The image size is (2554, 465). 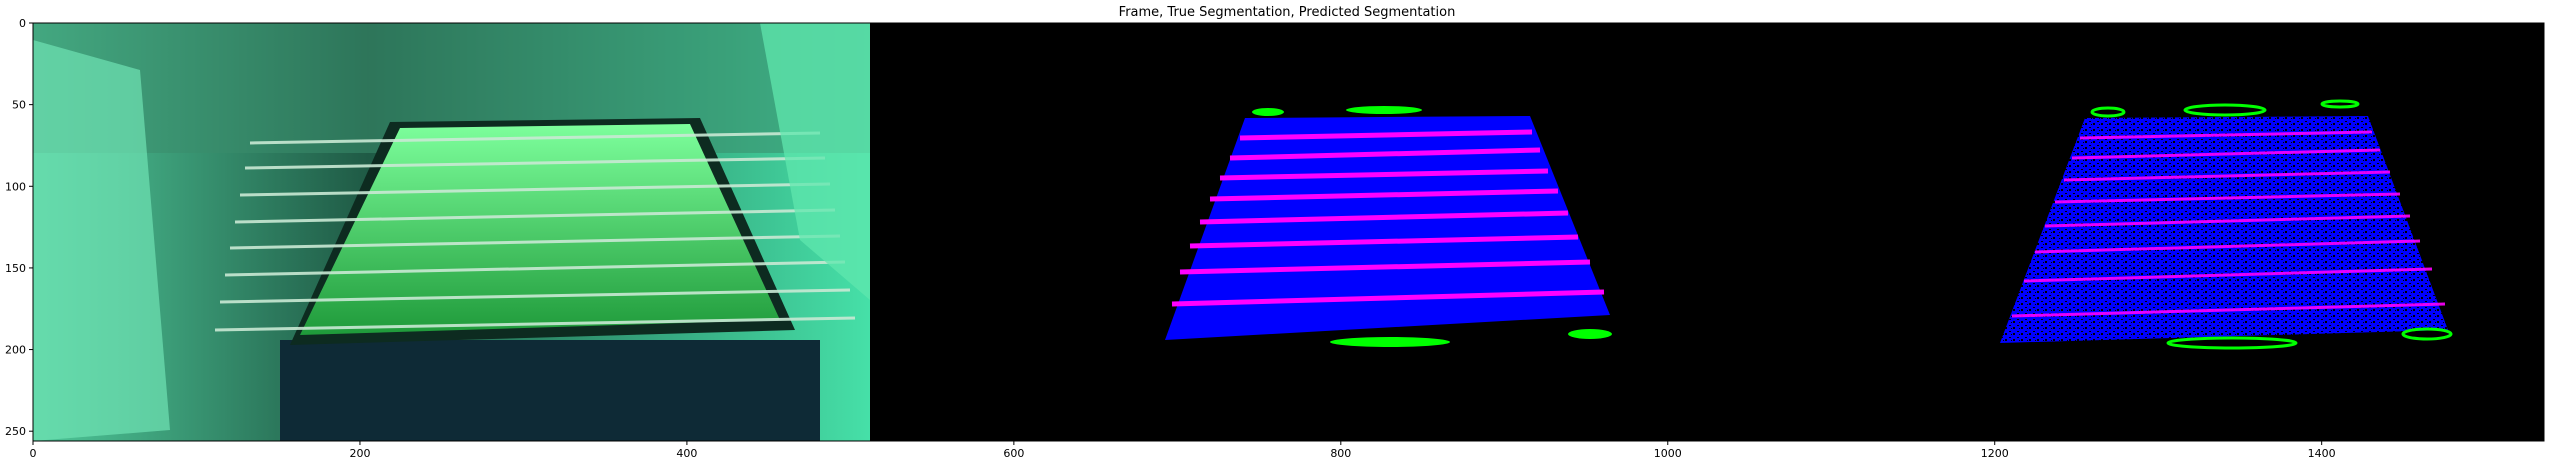 I want to click on predicted-rod-masks, so click(x=2228, y=224).